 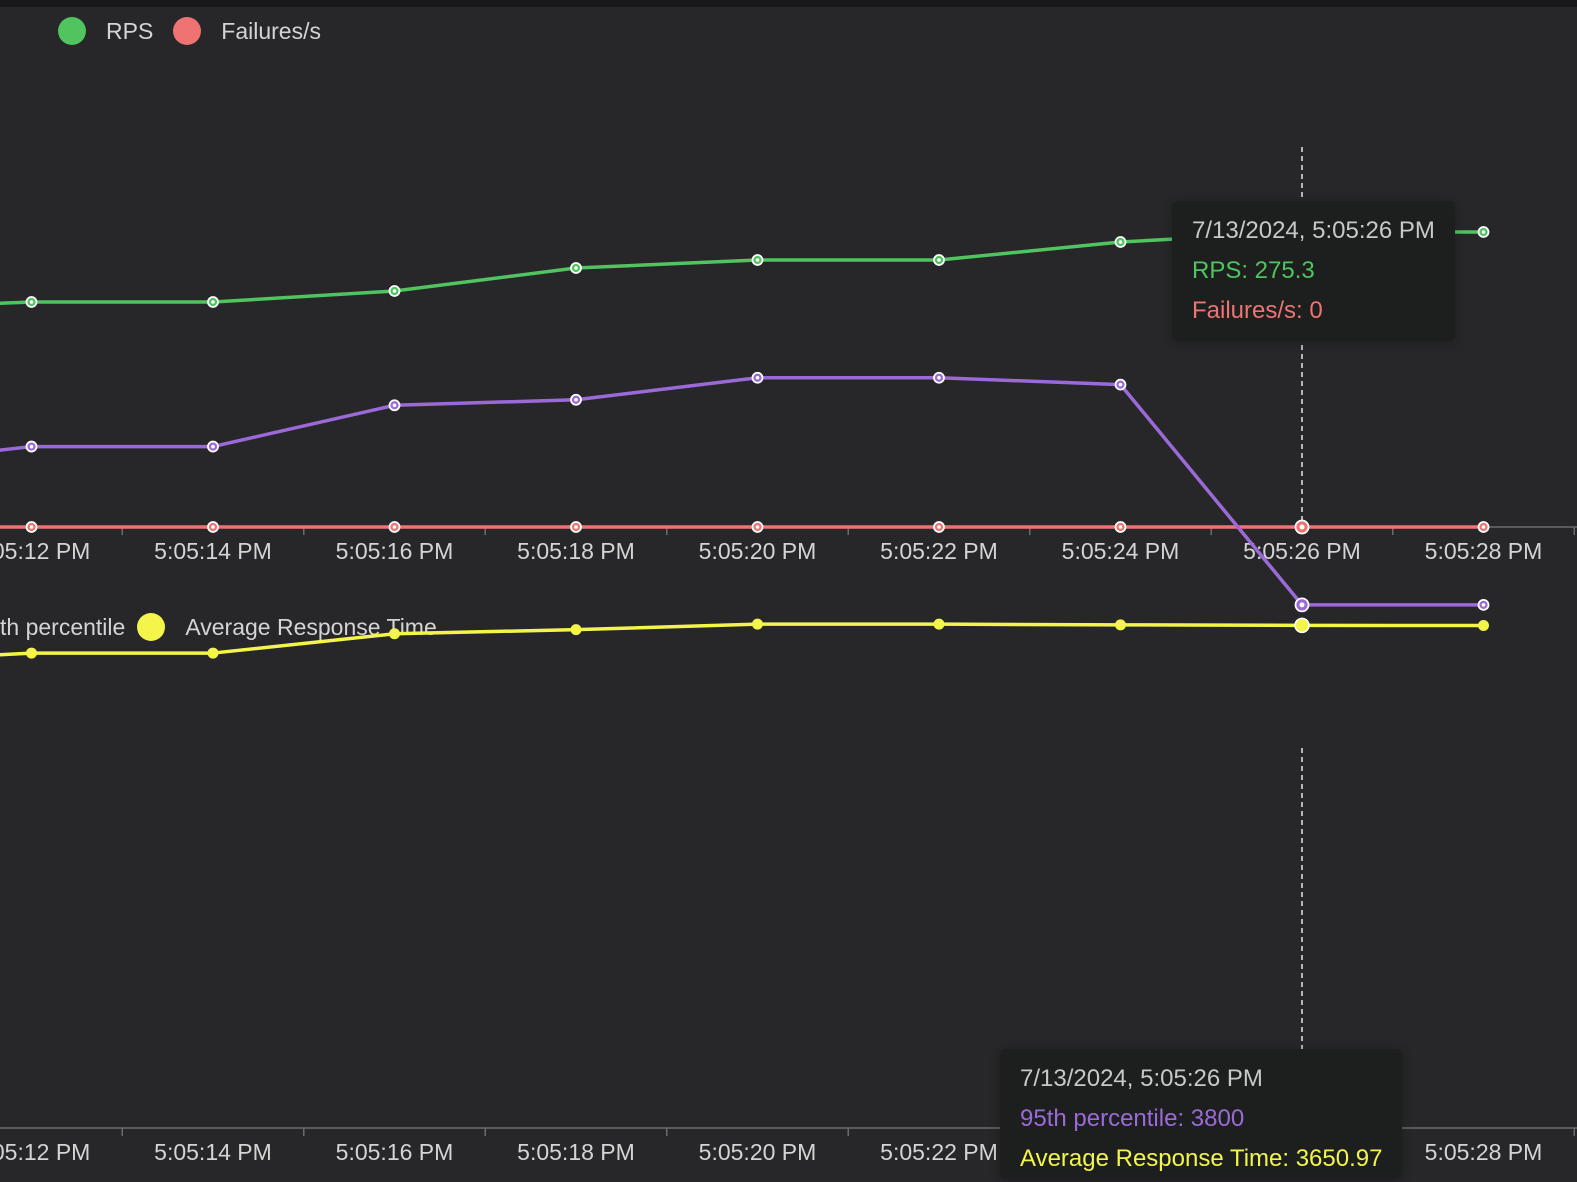 I want to click on failures-legend-dot-icon, so click(x=187, y=31).